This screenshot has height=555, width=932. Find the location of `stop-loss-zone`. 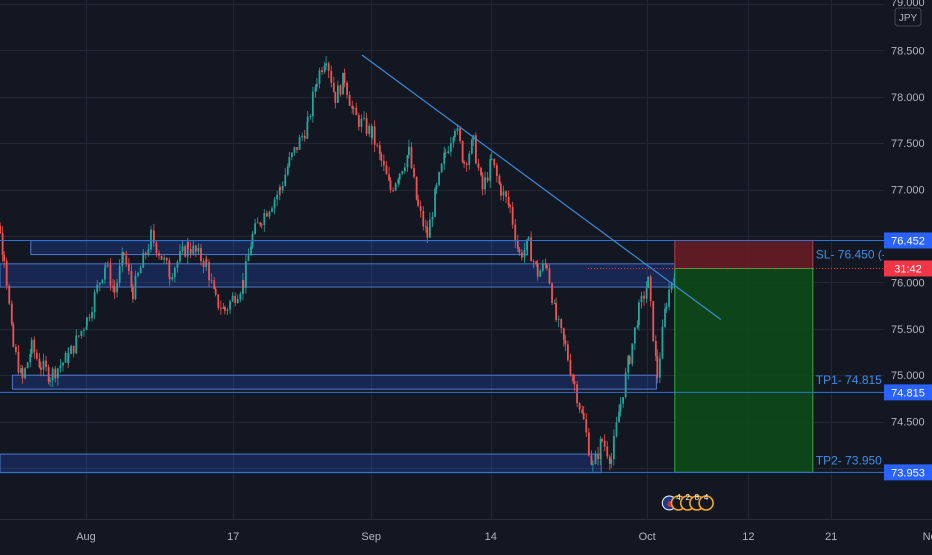

stop-loss-zone is located at coordinates (744, 254).